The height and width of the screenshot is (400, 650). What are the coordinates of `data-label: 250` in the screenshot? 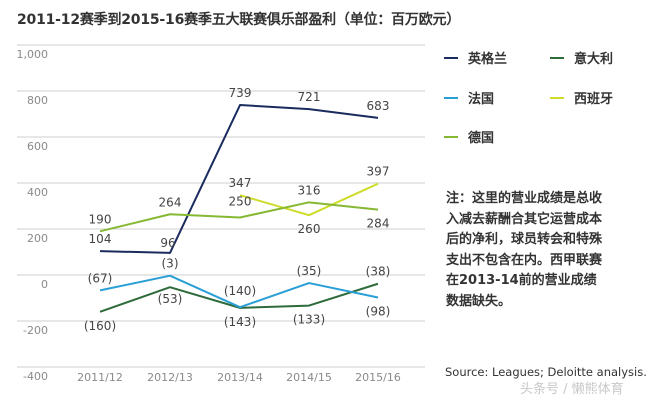 It's located at (240, 202).